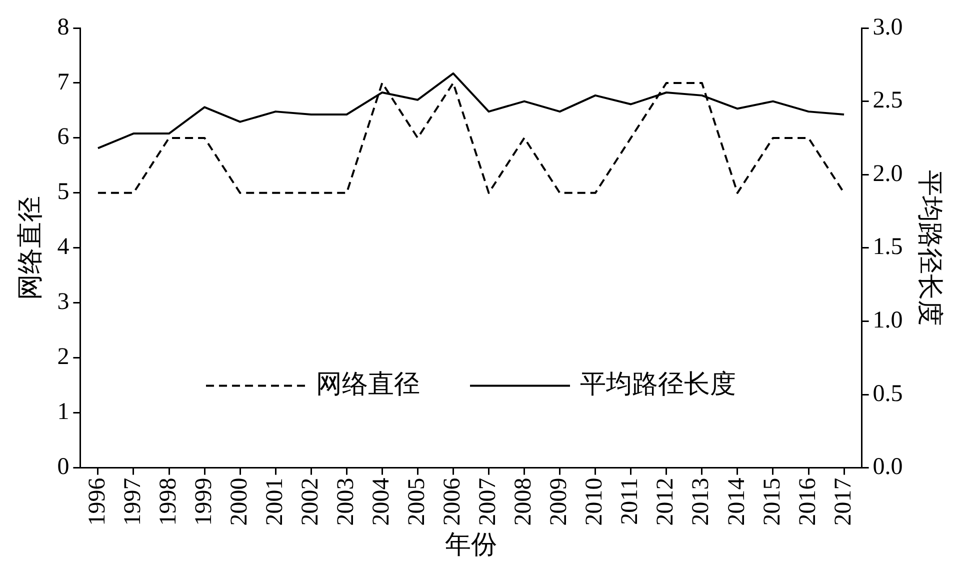 This screenshot has height=569, width=960. I want to click on x-tick-label: 2003, so click(345, 502).